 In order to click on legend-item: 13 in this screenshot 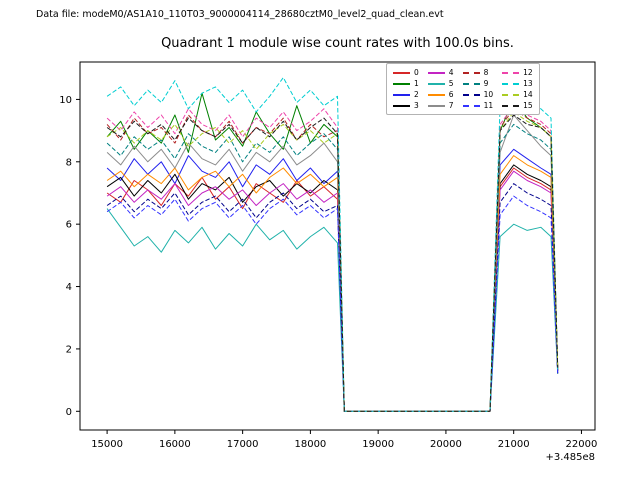, I will do `click(517, 83)`.